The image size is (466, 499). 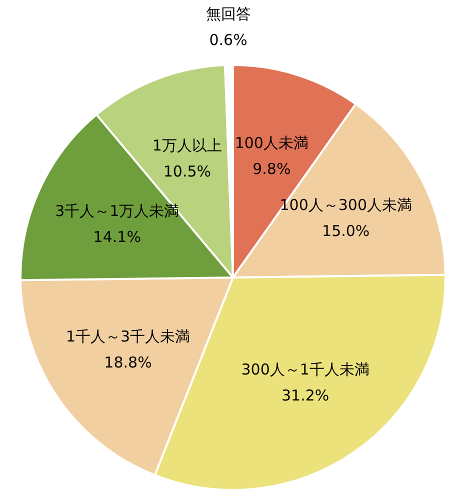 What do you see at coordinates (271, 169) in the screenshot?
I see `data-label: 9.8%` at bounding box center [271, 169].